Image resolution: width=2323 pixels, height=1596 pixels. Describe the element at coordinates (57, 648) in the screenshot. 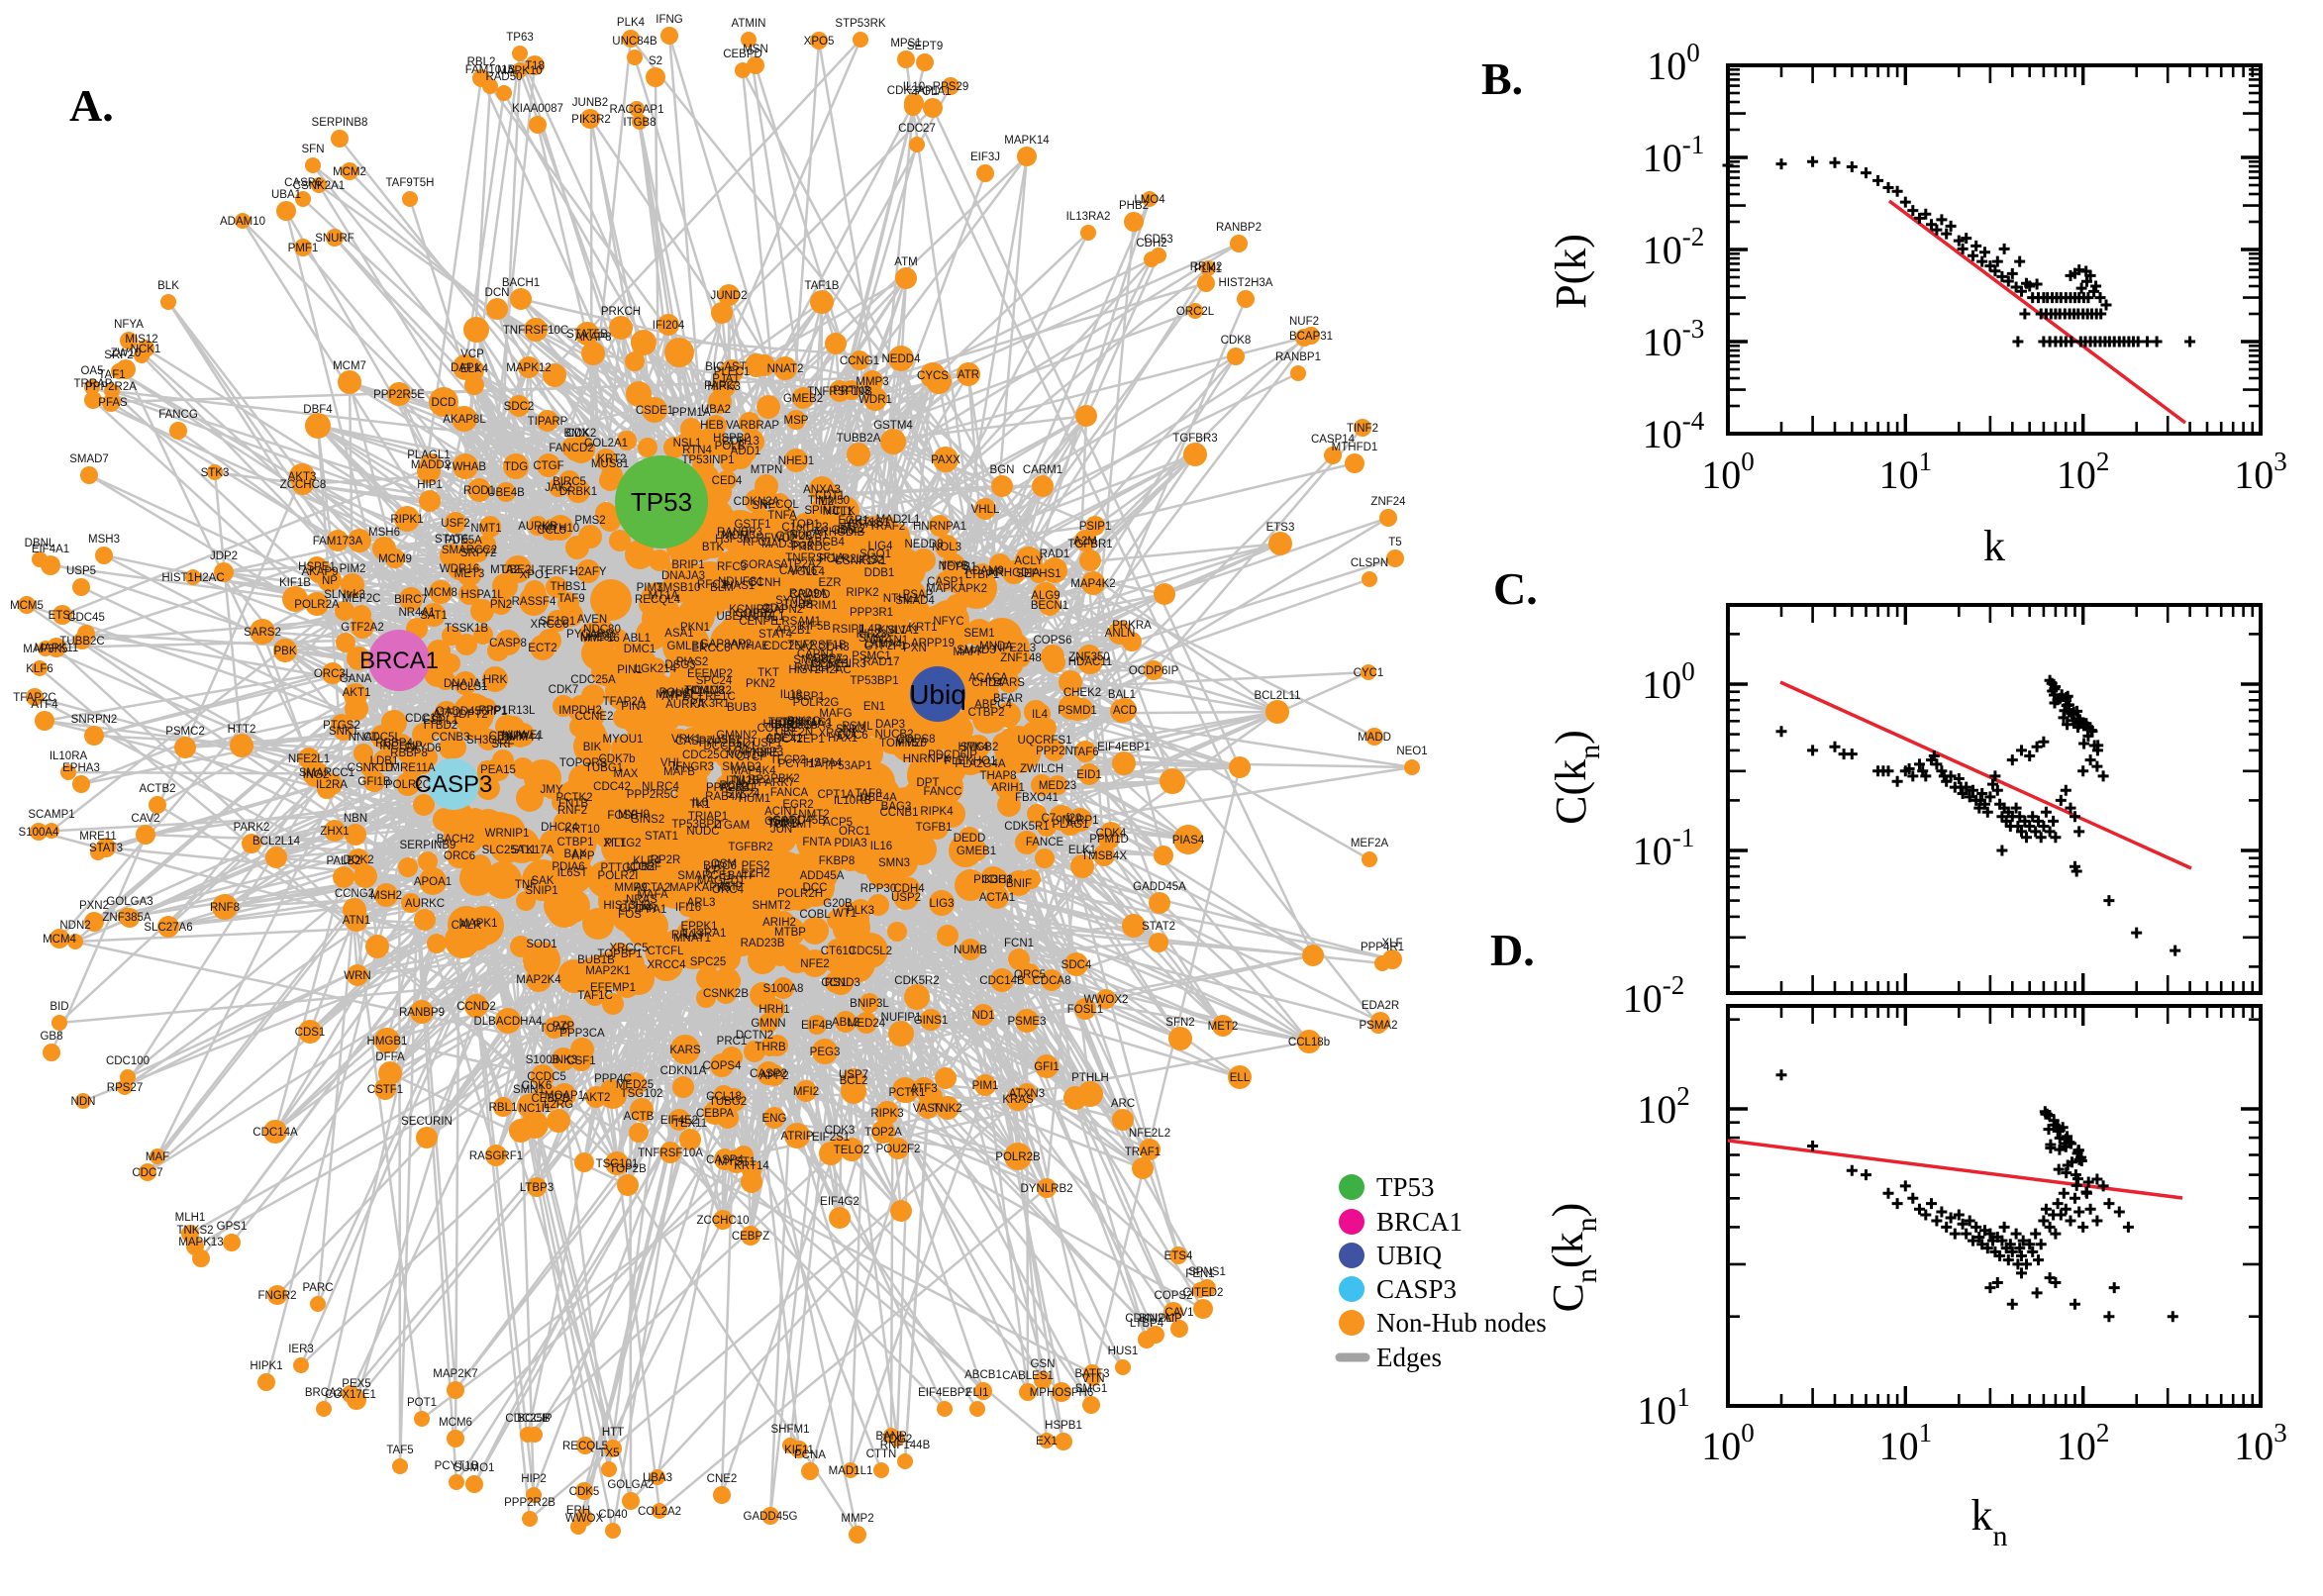

I see `svg-text: MAPK11` at that location.